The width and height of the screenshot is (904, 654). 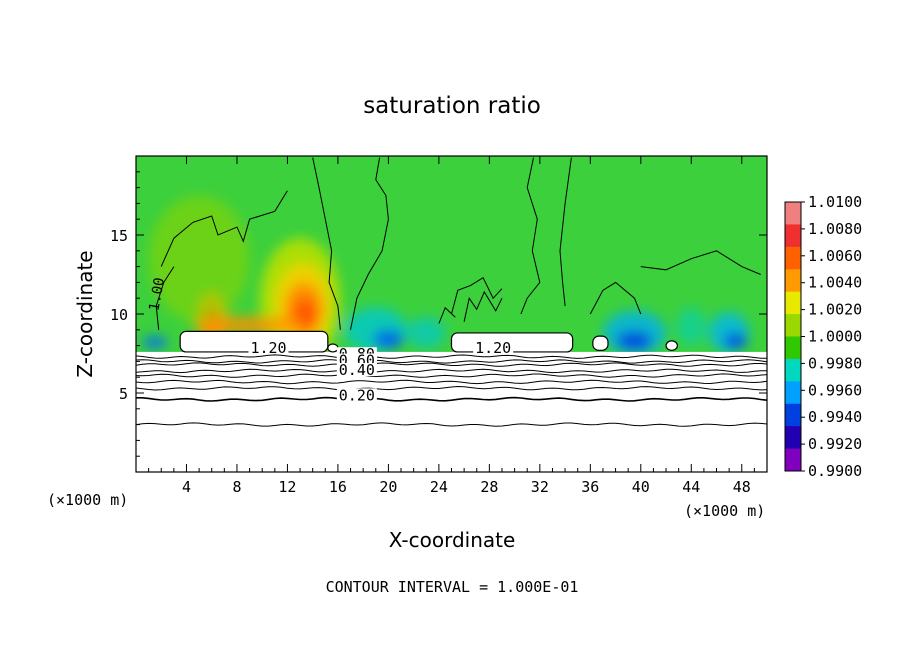 What do you see at coordinates (287, 487) in the screenshot?
I see `x-tick-label: 12` at bounding box center [287, 487].